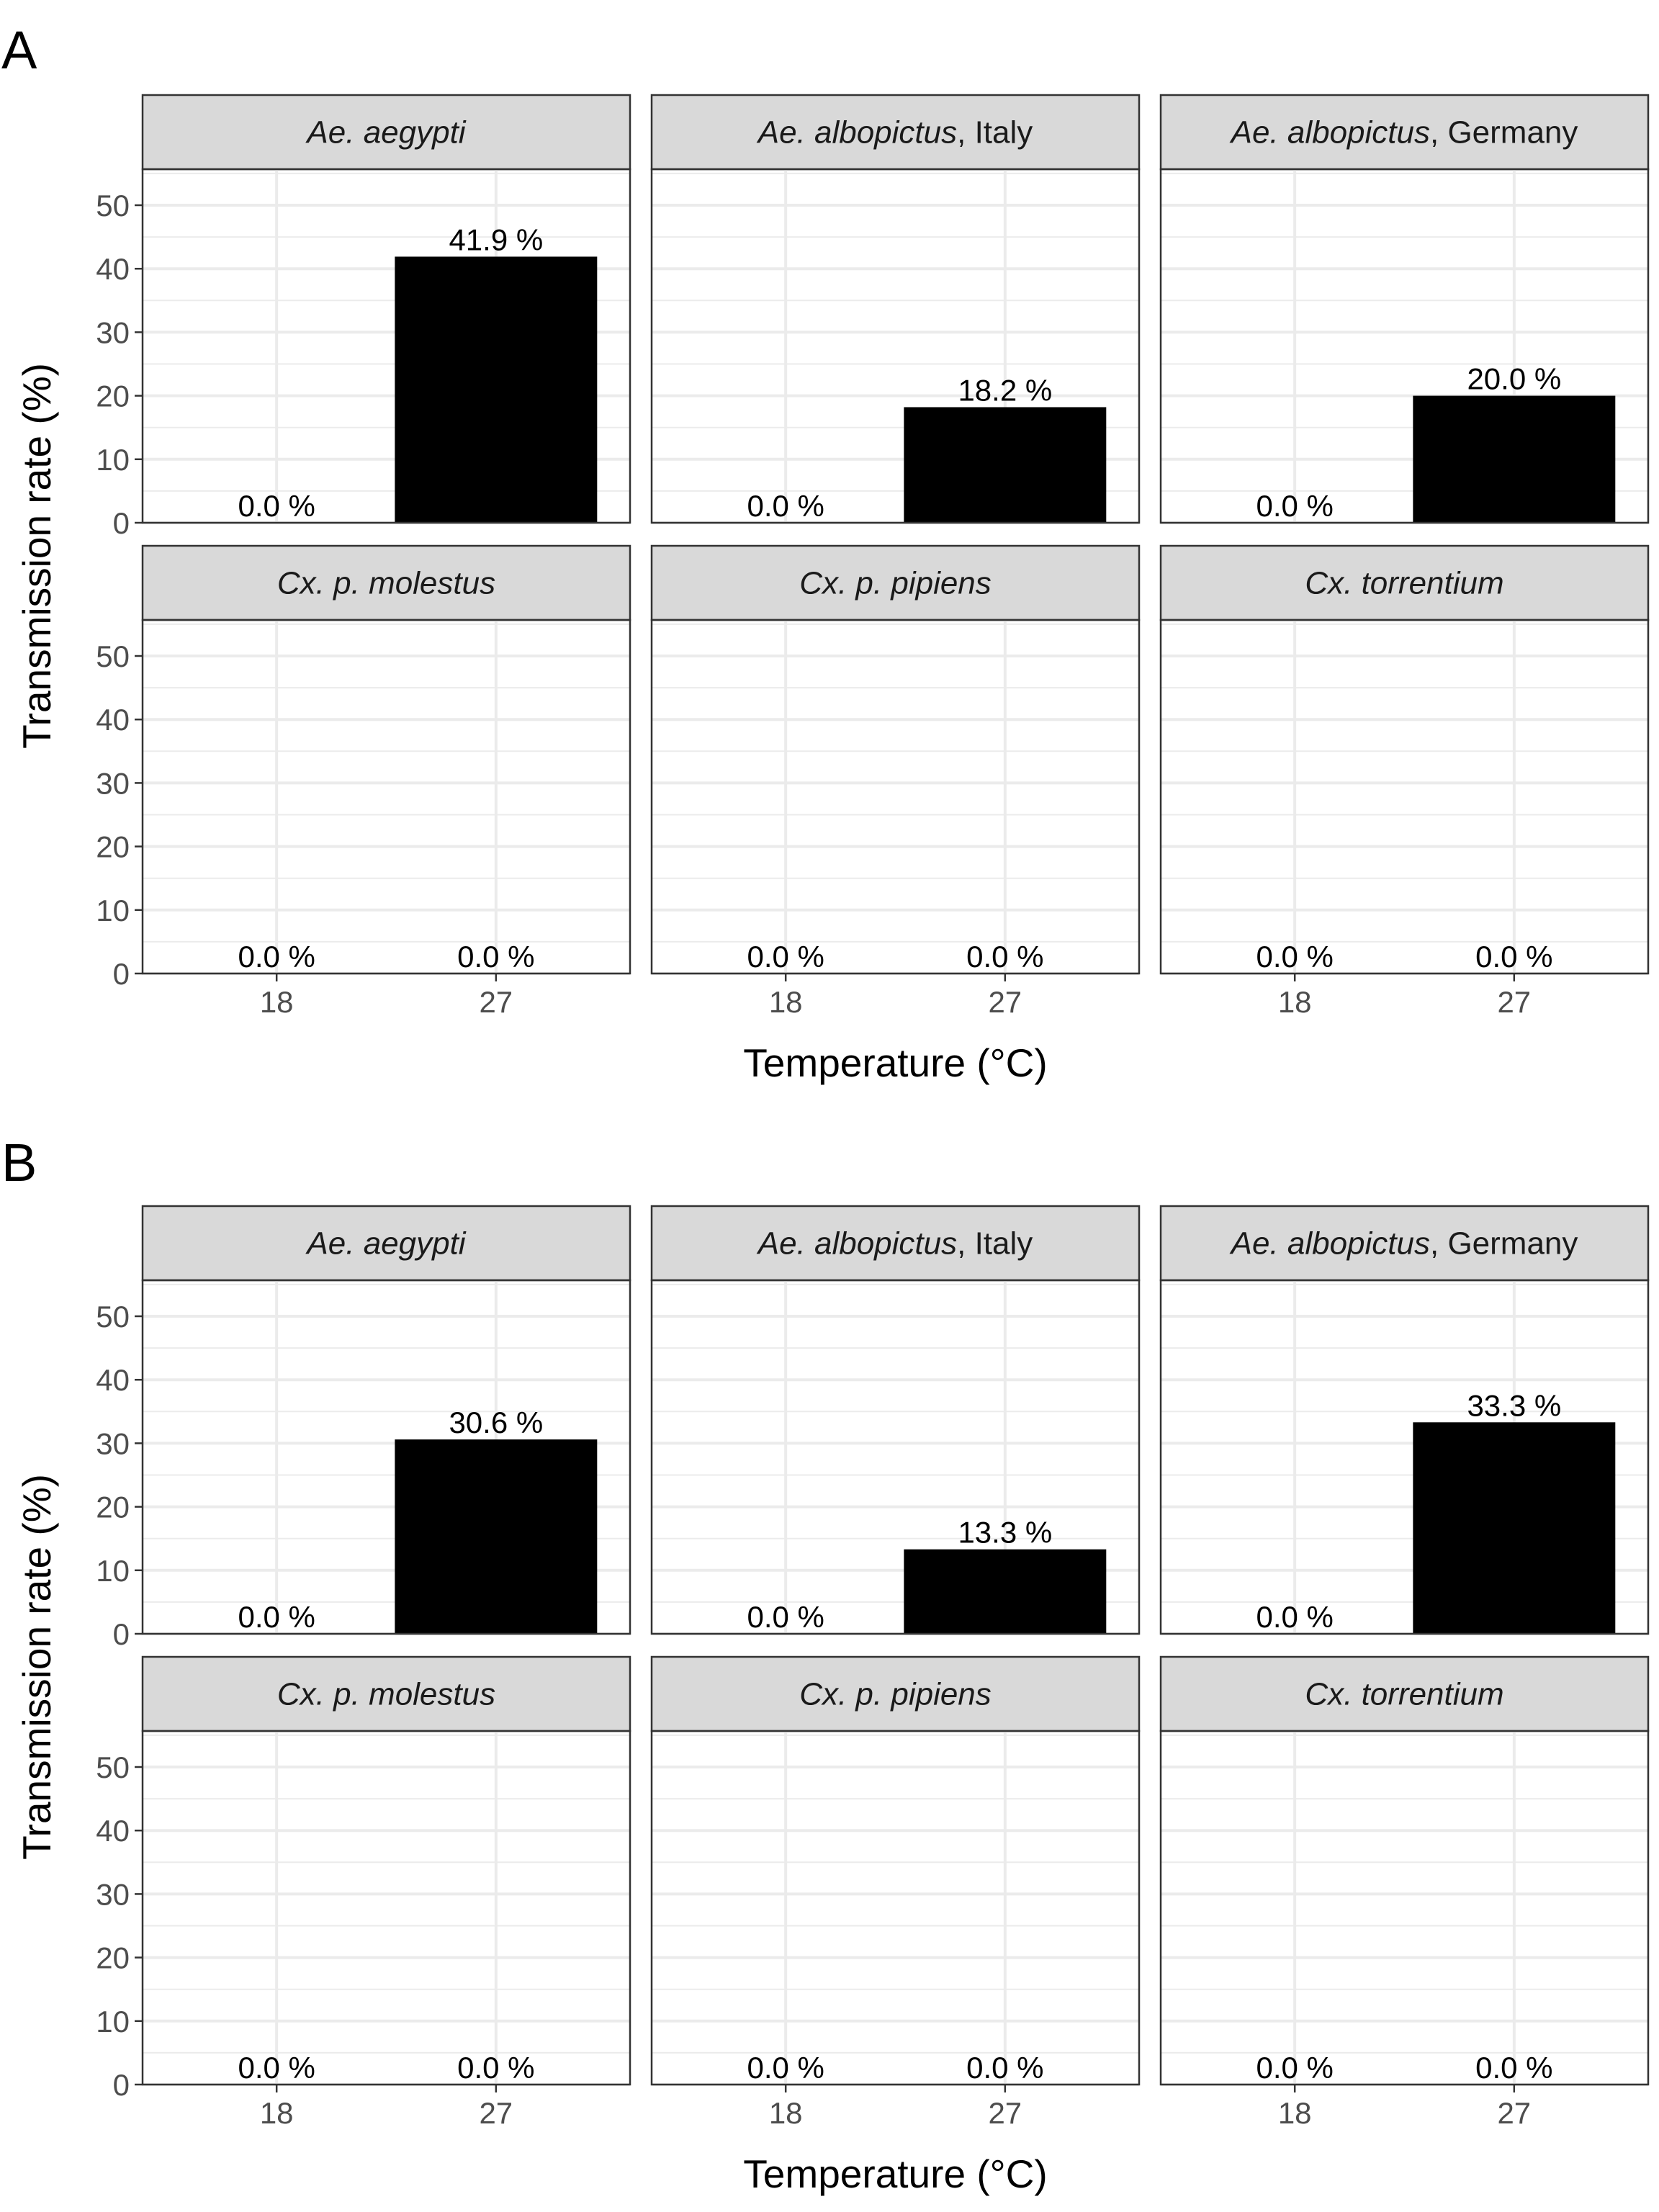 The width and height of the screenshot is (1659, 2212). I want to click on facet-title: Ae. aegypti, so click(385, 132).